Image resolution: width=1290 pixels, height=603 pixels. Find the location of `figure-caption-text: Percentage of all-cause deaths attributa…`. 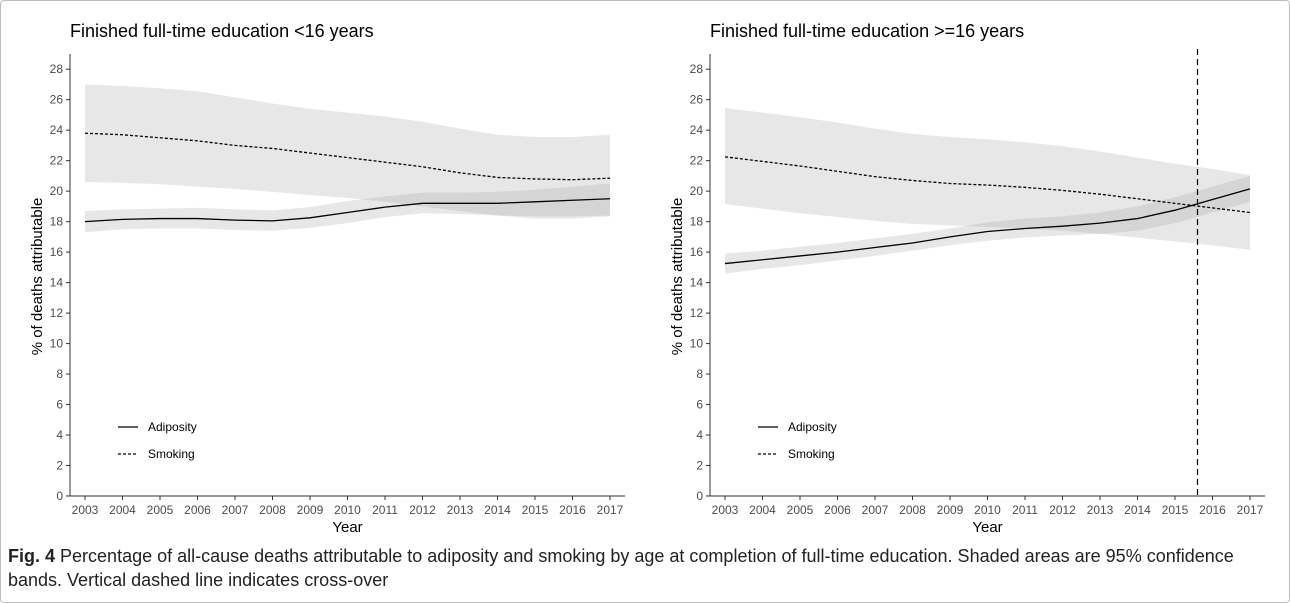

figure-caption-text: Percentage of all-cause deaths attributa… is located at coordinates (621, 568).